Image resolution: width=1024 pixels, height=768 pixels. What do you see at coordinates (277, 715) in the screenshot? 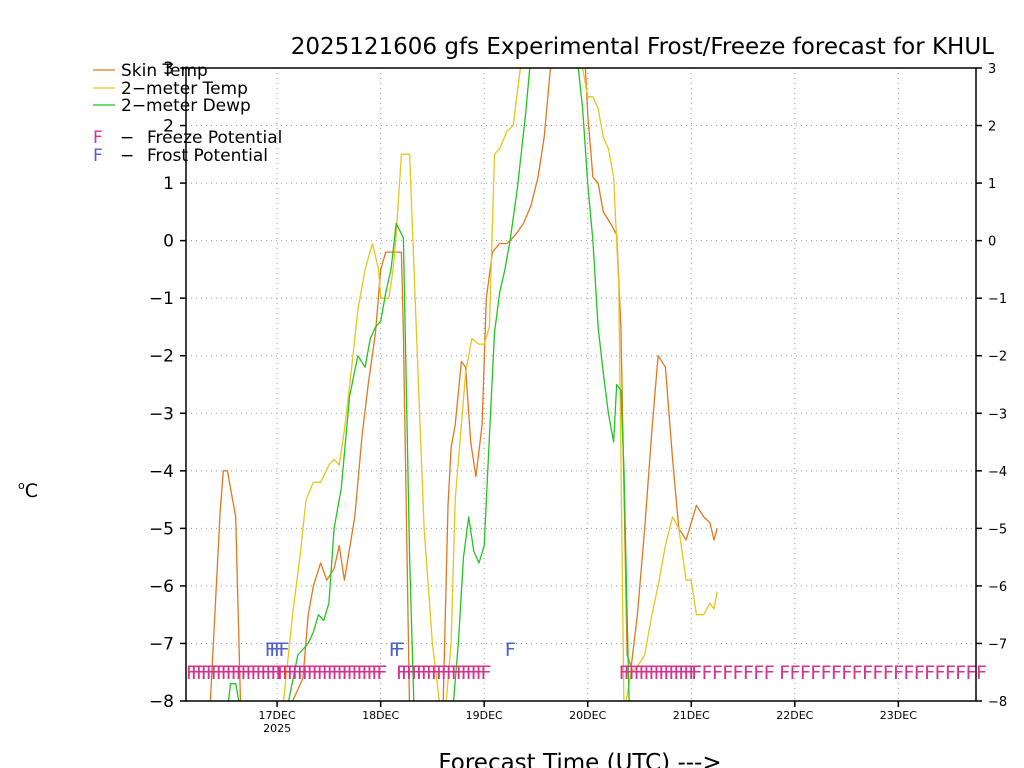
I see `x-tick-label: 17DEC` at bounding box center [277, 715].